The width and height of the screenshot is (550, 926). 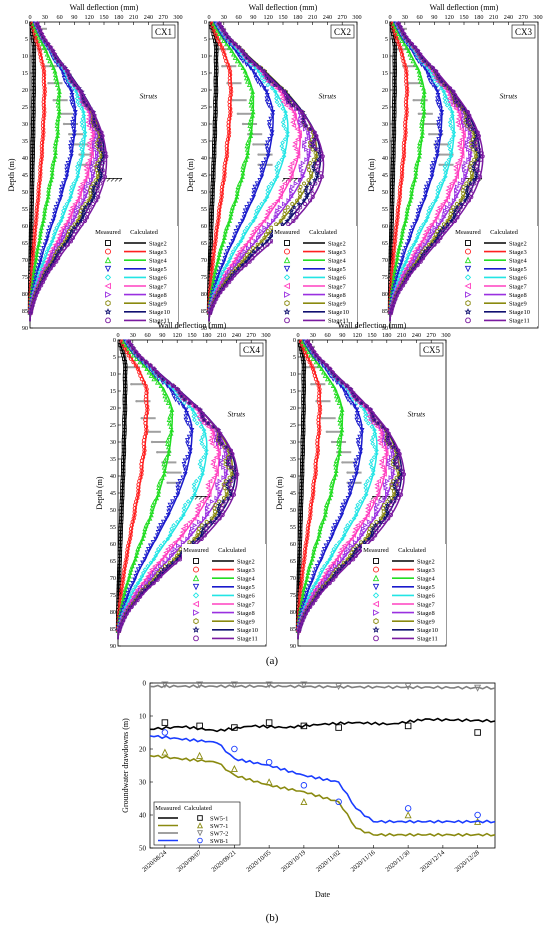 What do you see at coordinates (243, 124) in the screenshot?
I see `strut-end` at bounding box center [243, 124].